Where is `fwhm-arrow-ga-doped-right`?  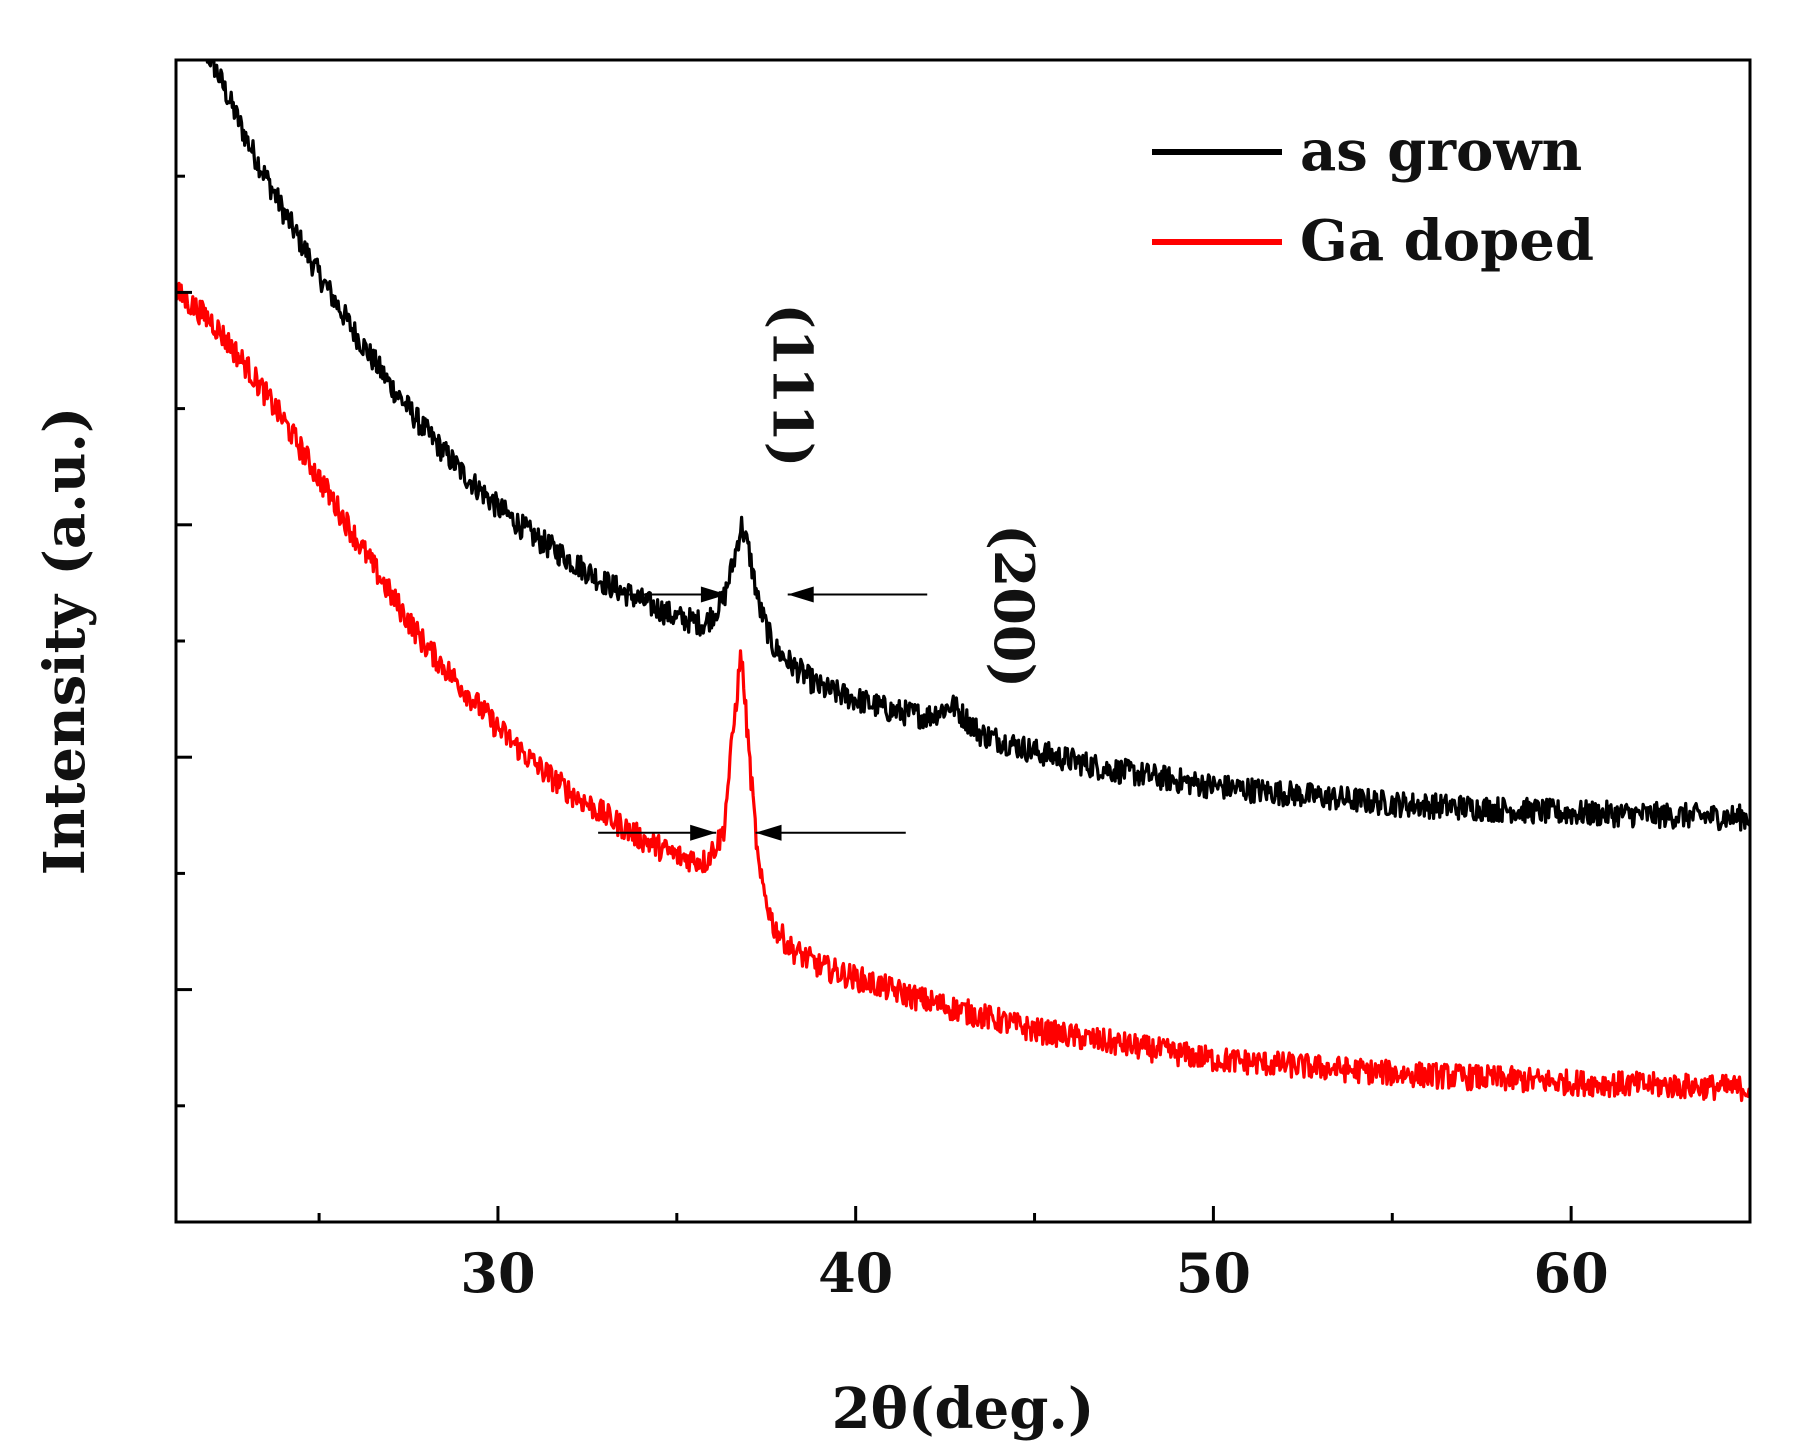
fwhm-arrow-ga-doped-right is located at coordinates (830, 832).